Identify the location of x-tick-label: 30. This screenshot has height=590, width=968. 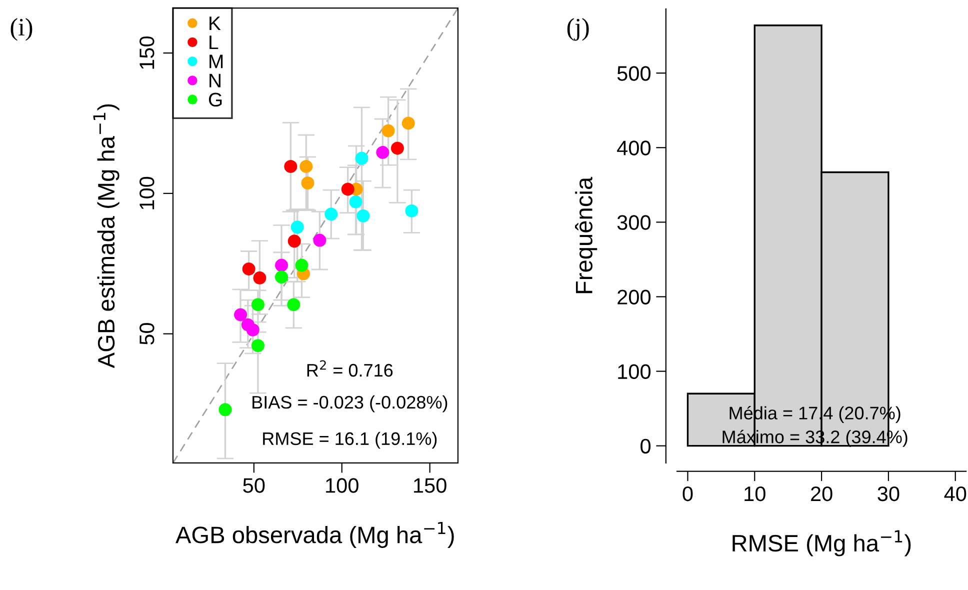
(889, 494).